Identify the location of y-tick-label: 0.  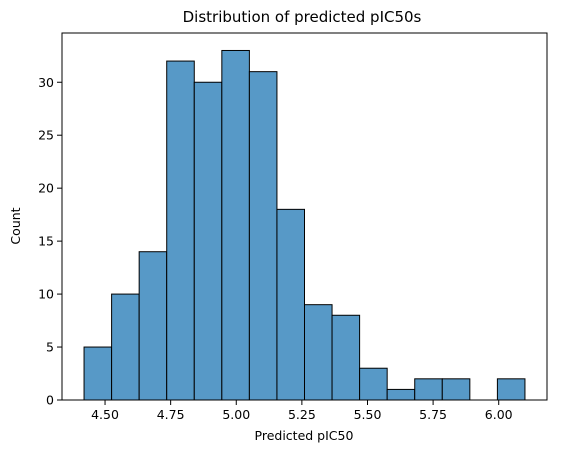
(50, 400).